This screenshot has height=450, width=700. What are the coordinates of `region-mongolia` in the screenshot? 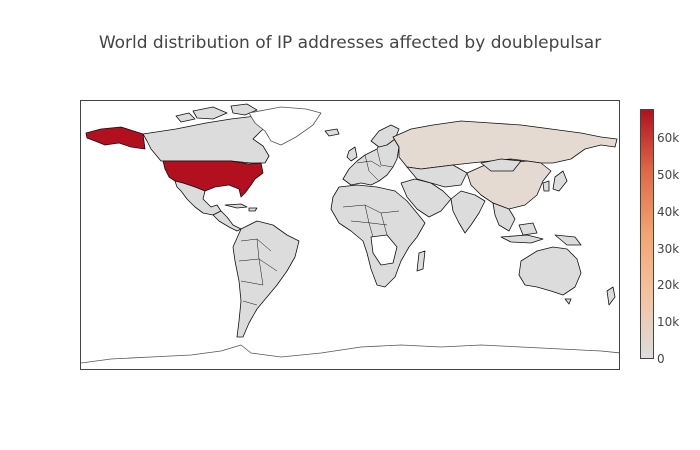 It's located at (501, 165).